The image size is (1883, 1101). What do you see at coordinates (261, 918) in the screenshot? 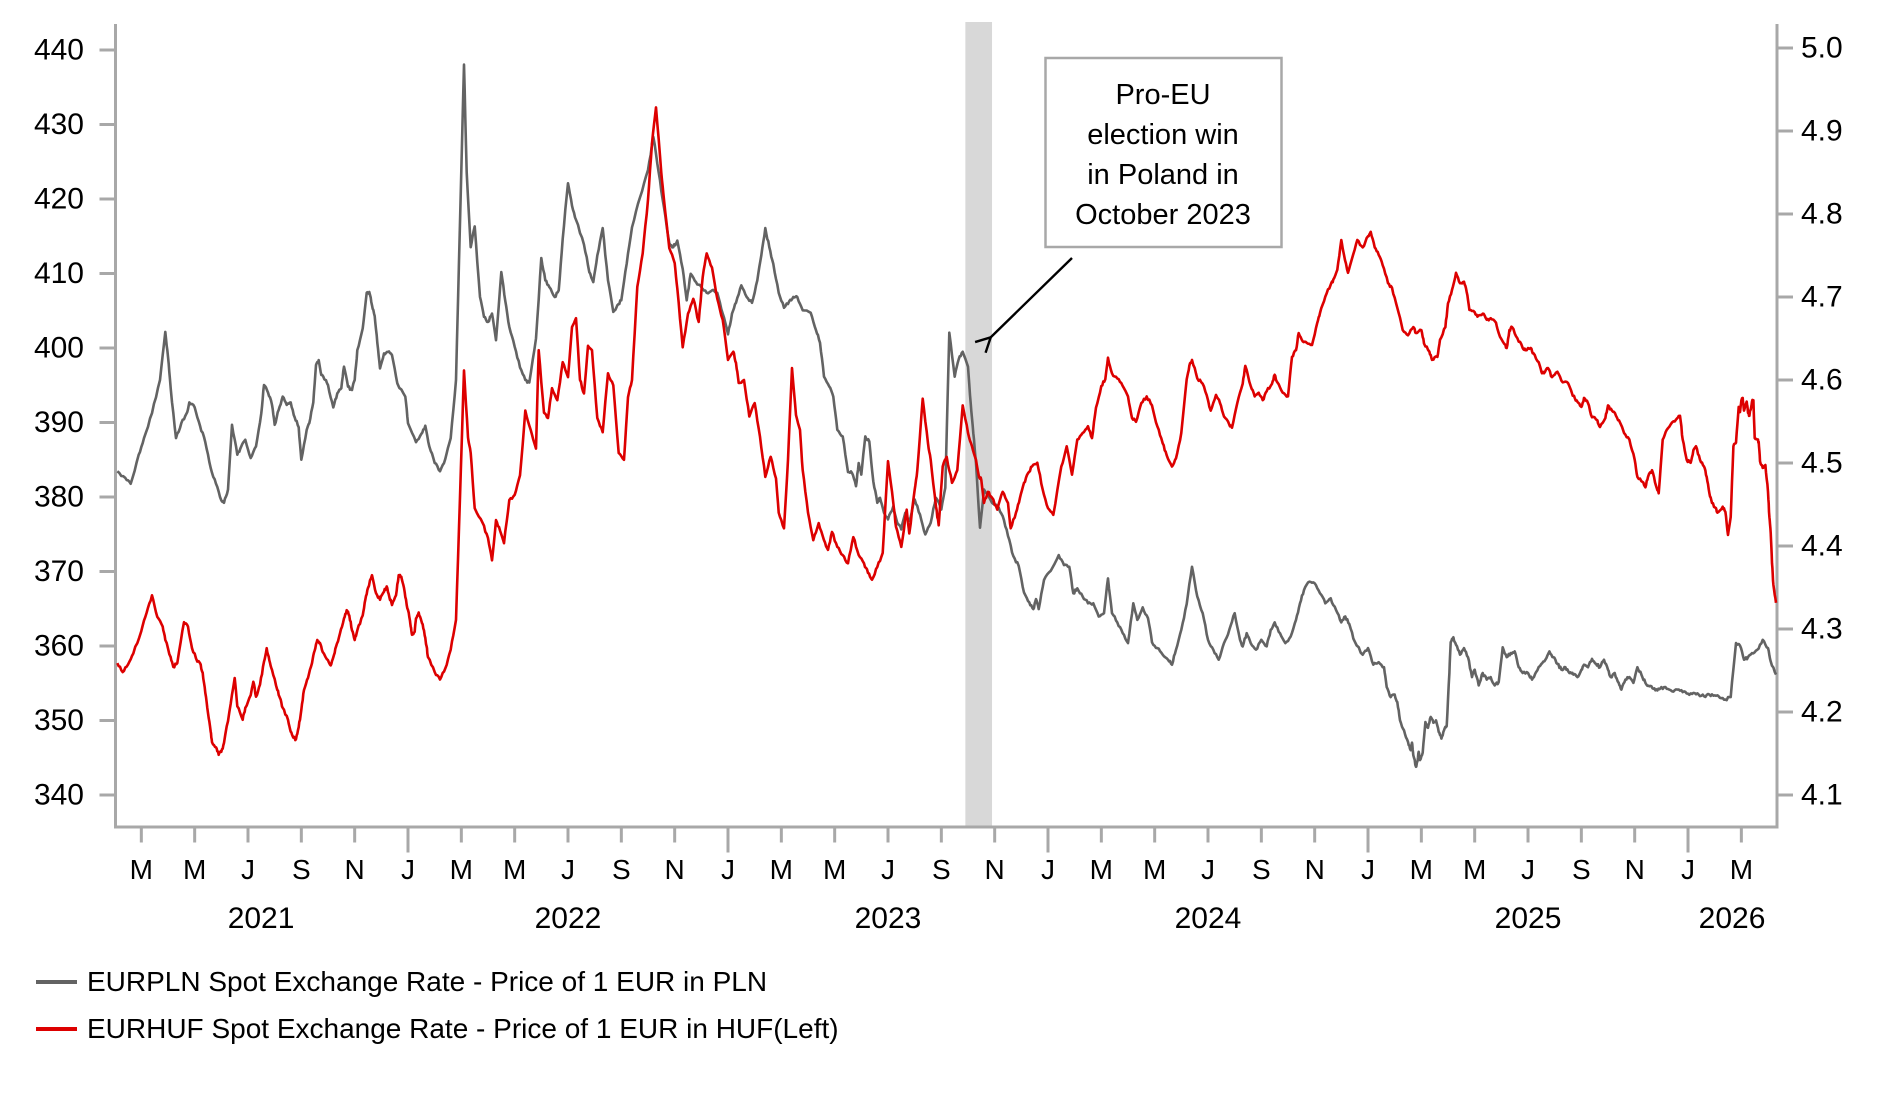
I see `x-axis-year-label: 2021` at bounding box center [261, 918].